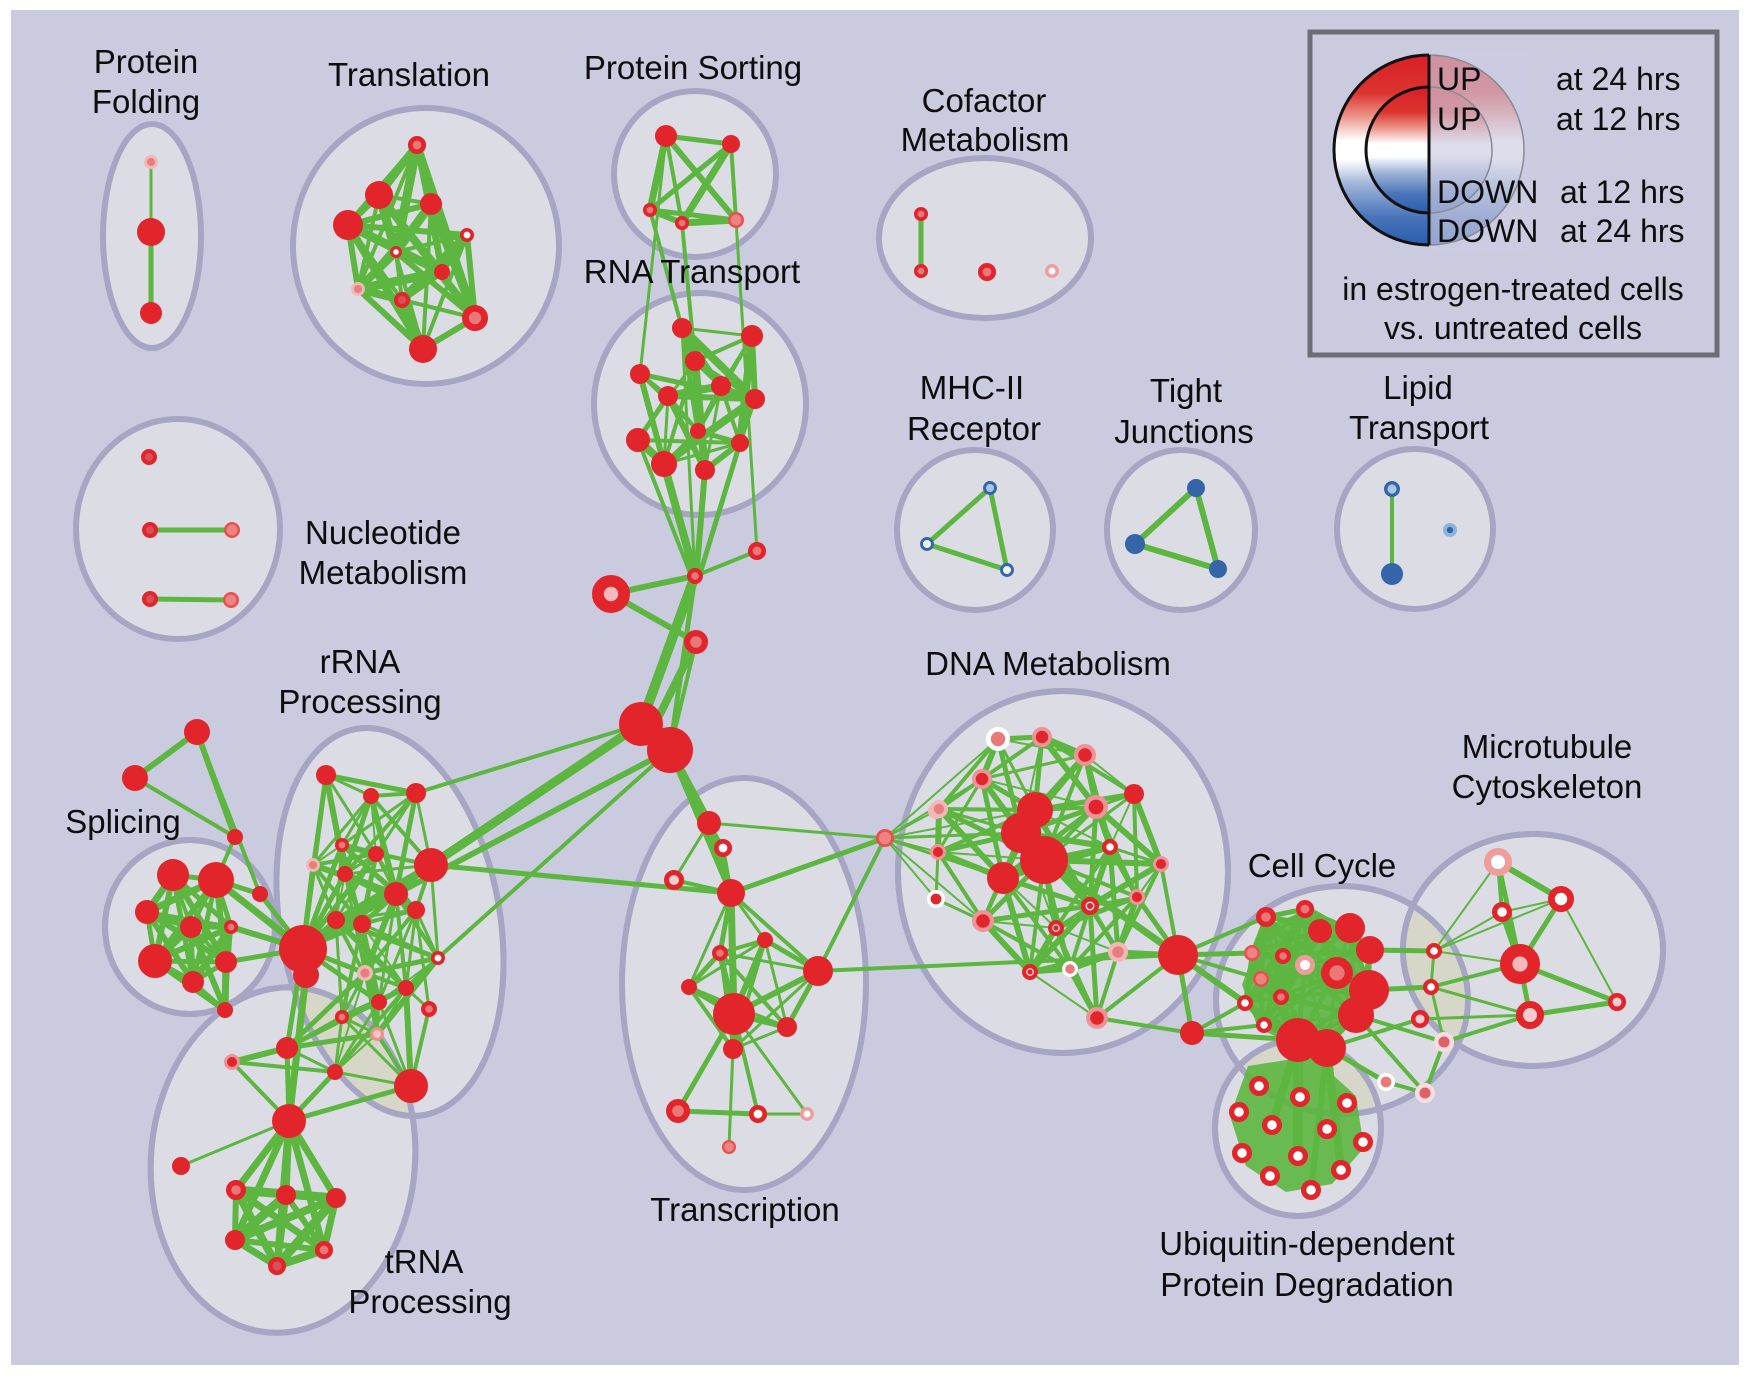 The height and width of the screenshot is (1376, 1750). Describe the element at coordinates (146, 101) in the screenshot. I see `svg-text: Folding` at that location.